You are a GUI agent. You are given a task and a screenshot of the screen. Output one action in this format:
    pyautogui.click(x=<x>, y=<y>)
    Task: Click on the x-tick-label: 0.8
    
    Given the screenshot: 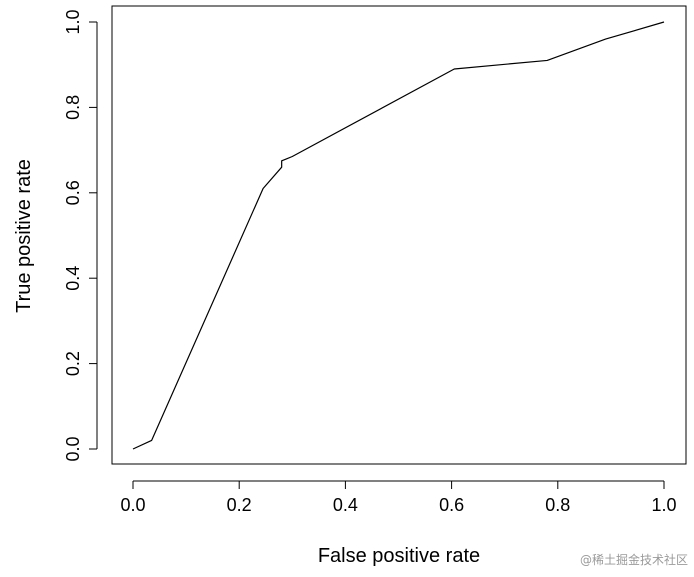 What is the action you would take?
    pyautogui.click(x=557, y=505)
    